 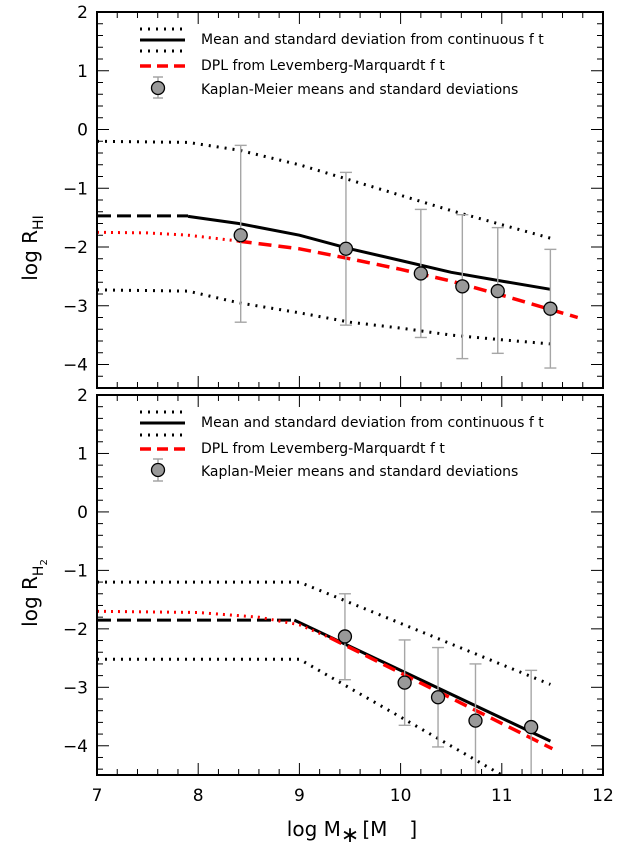 I want to click on x-tick-label: 11, so click(x=502, y=796).